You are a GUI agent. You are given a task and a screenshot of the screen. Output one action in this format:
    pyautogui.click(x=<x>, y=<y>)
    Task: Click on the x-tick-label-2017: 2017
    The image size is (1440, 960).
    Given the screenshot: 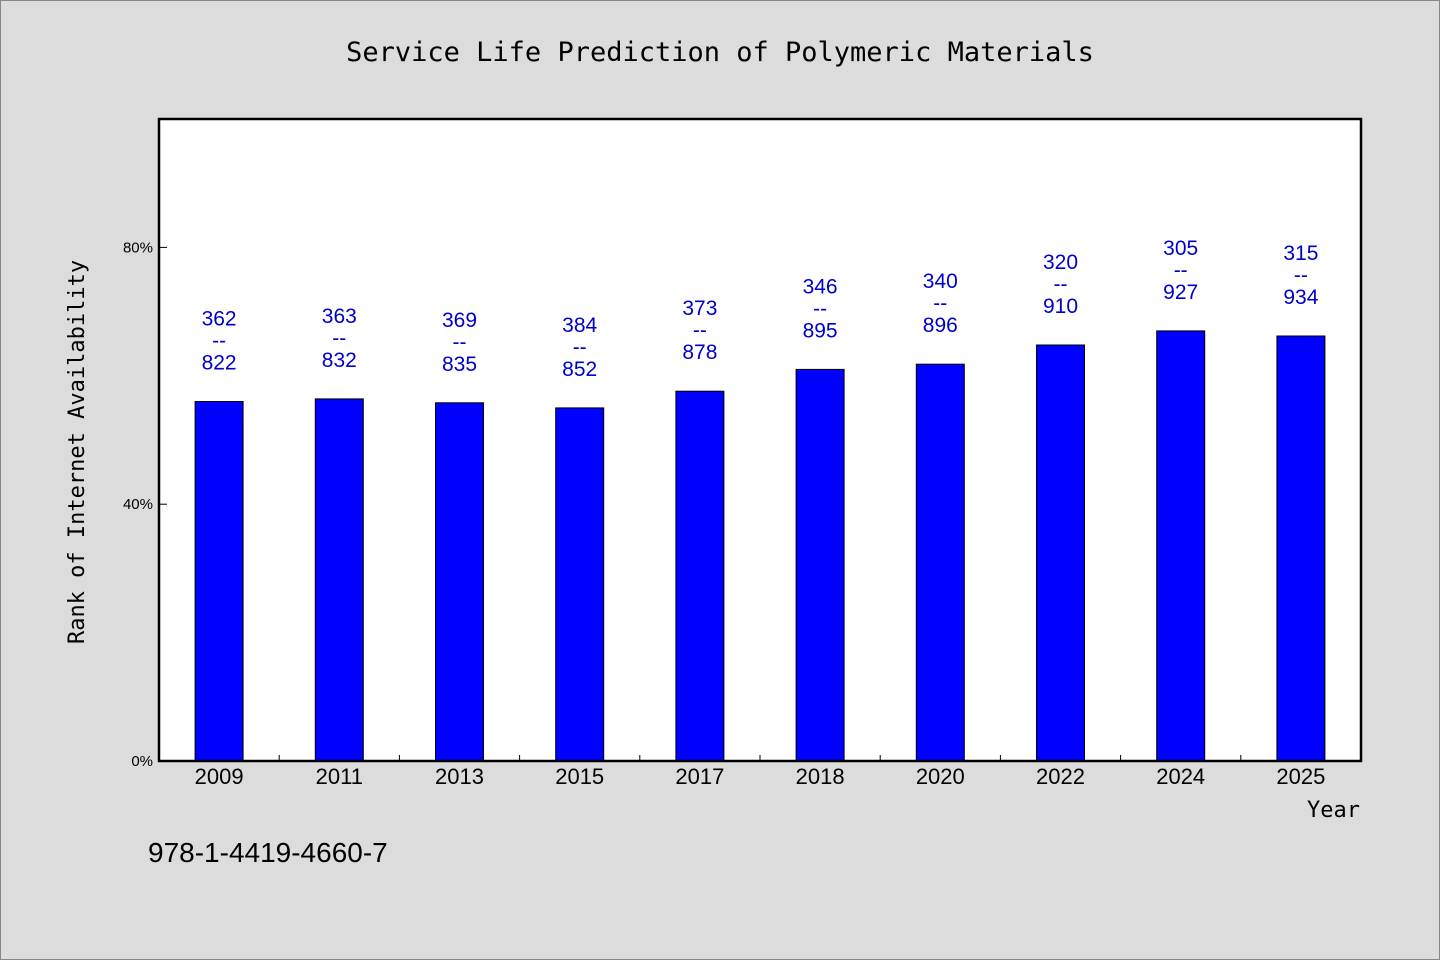 What is the action you would take?
    pyautogui.click(x=699, y=776)
    